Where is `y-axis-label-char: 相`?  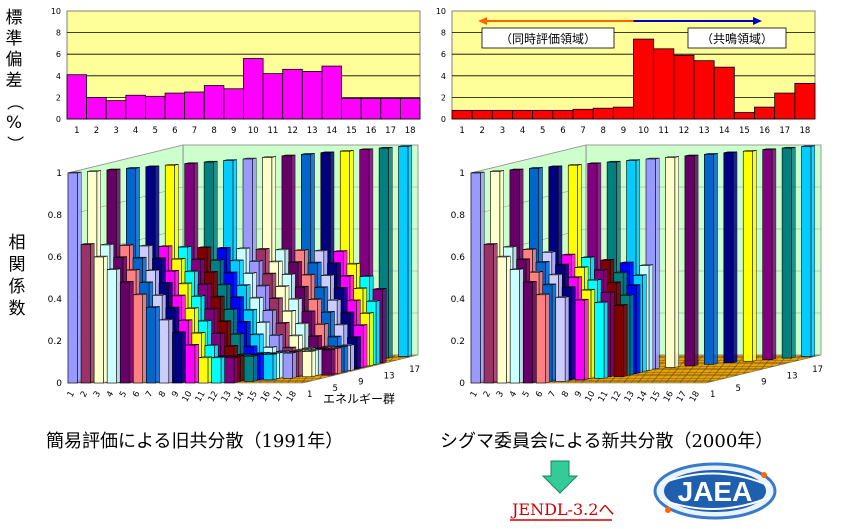 y-axis-label-char: 相 is located at coordinates (17, 243).